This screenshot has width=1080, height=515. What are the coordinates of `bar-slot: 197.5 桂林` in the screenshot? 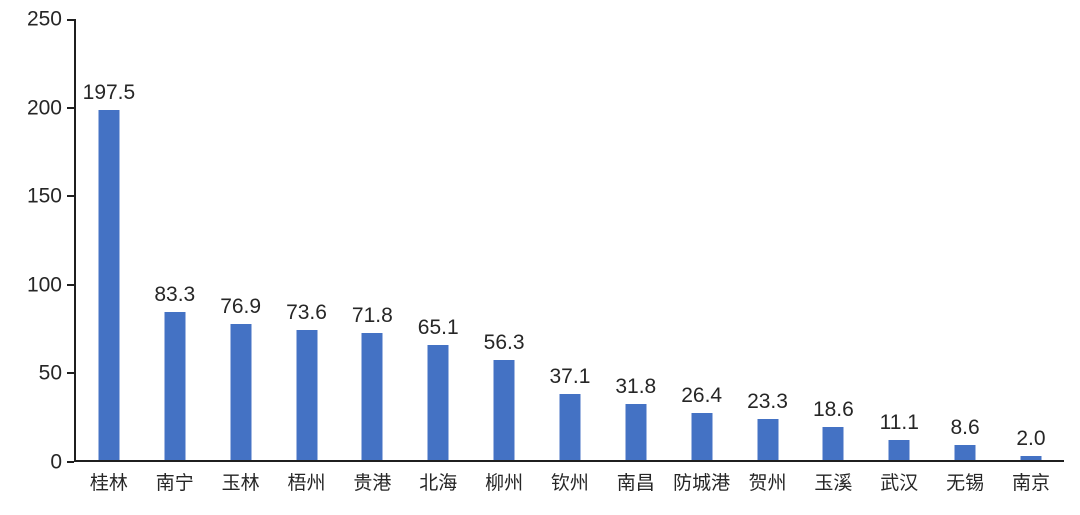 It's located at (109, 256).